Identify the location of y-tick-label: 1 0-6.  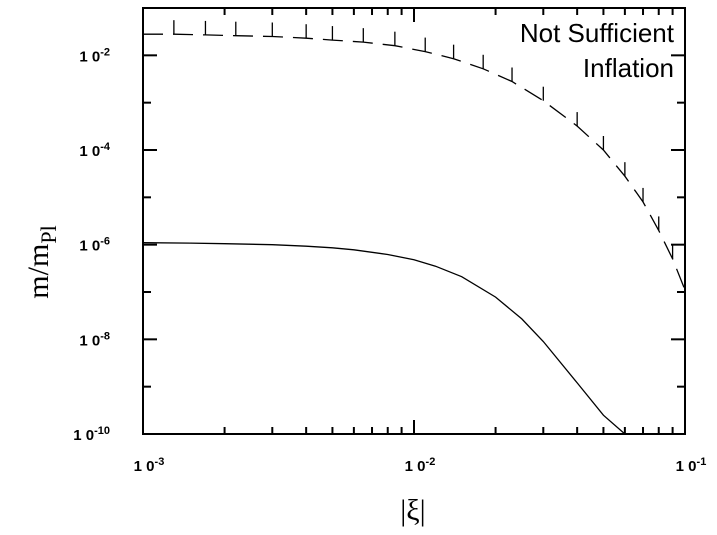
(94, 245).